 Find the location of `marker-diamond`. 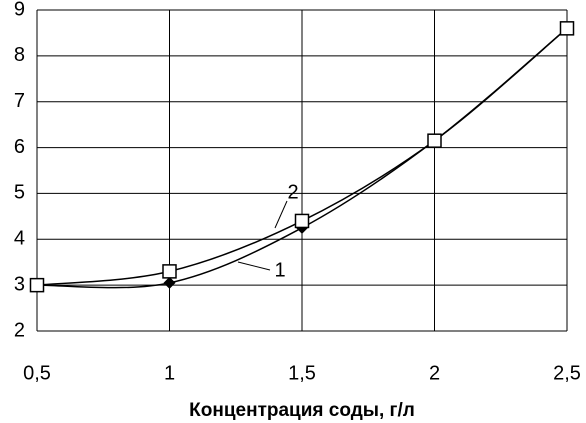

marker-diamond is located at coordinates (169, 282).